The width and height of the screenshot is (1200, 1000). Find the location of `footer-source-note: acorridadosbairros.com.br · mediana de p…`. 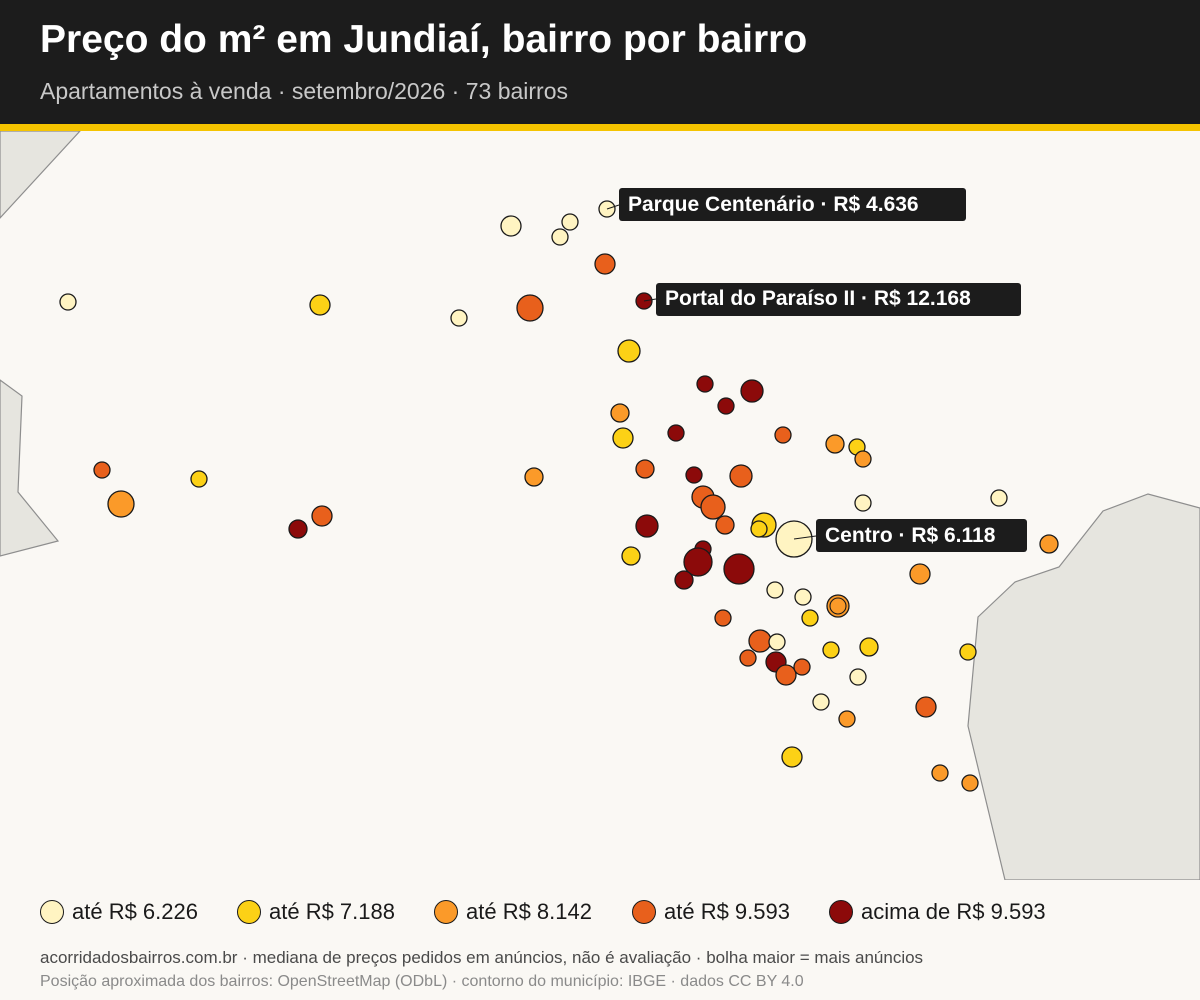

footer-source-note: acorridadosbairros.com.br · mediana de p… is located at coordinates (482, 957).